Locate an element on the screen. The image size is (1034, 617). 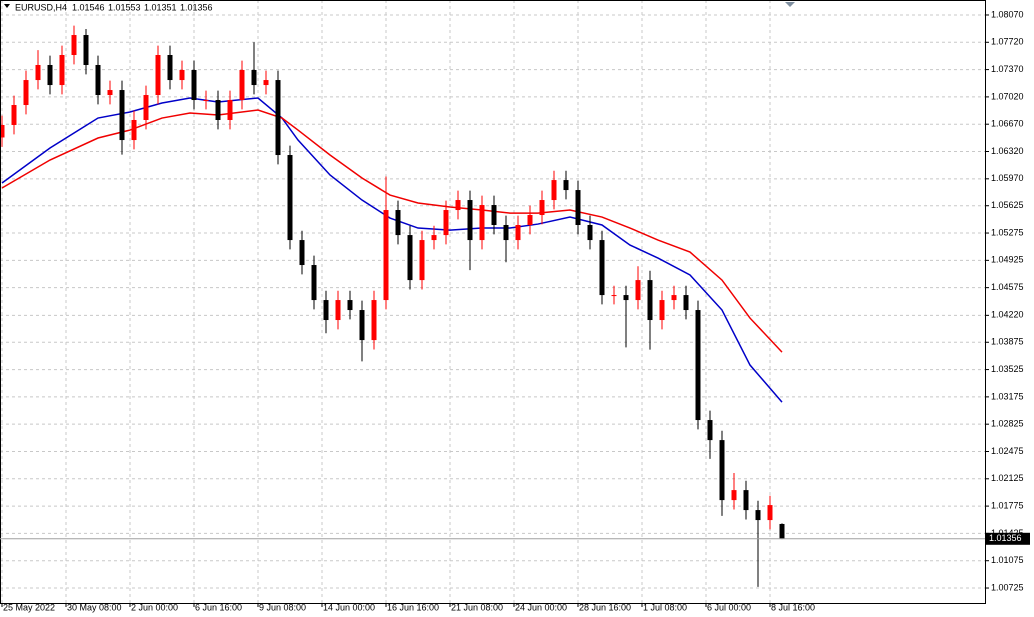
ohlc-close: 1.01356 is located at coordinates (196, 7).